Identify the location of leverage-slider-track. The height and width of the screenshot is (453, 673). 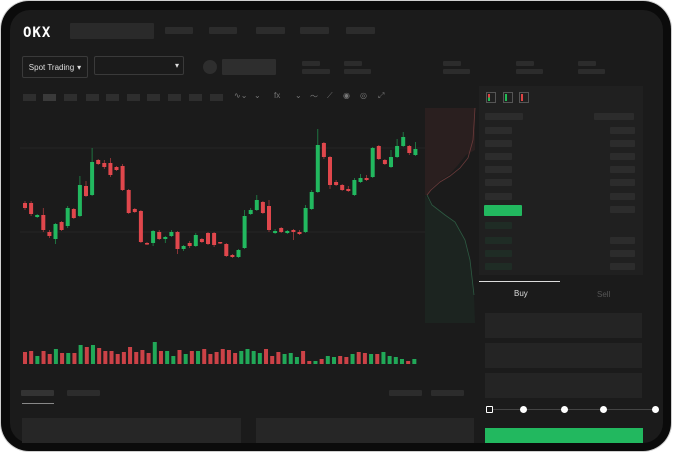
(572, 409).